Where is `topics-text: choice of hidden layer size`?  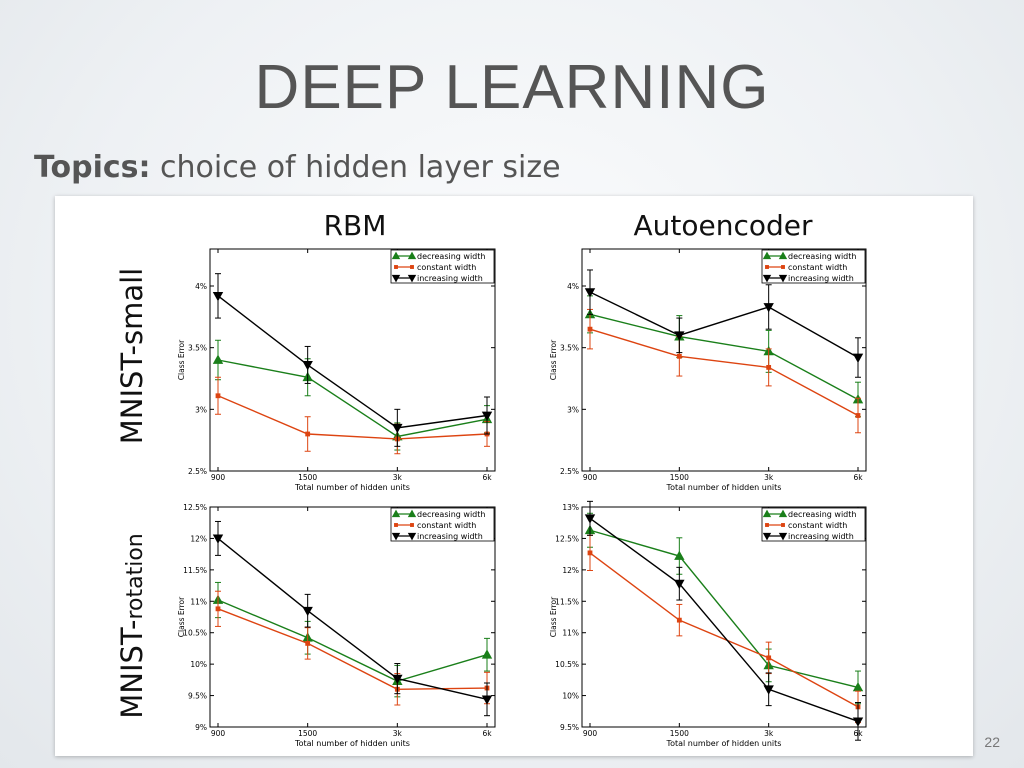 topics-text: choice of hidden layer size is located at coordinates (355, 167).